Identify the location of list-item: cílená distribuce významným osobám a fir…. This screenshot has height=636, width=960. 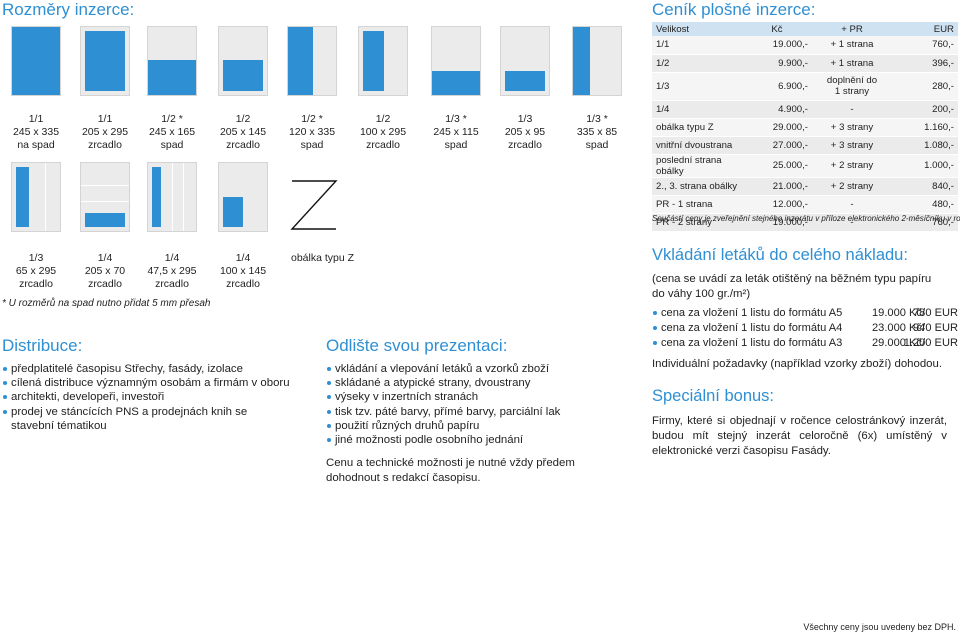
(147, 383).